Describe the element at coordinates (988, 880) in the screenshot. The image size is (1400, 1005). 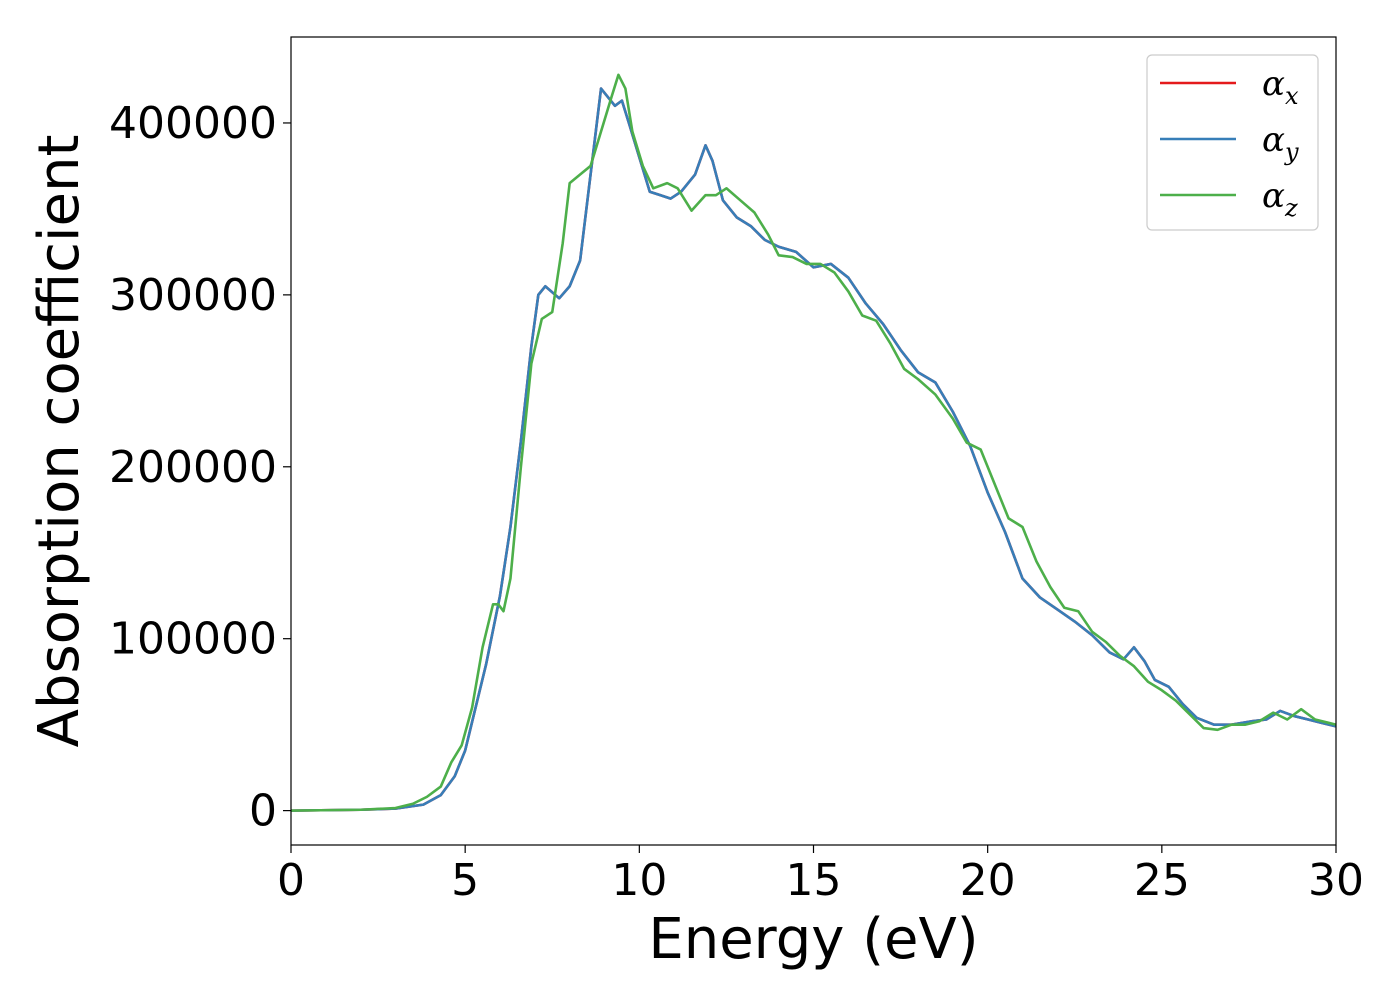
I see `x-tick-label: 20` at that location.